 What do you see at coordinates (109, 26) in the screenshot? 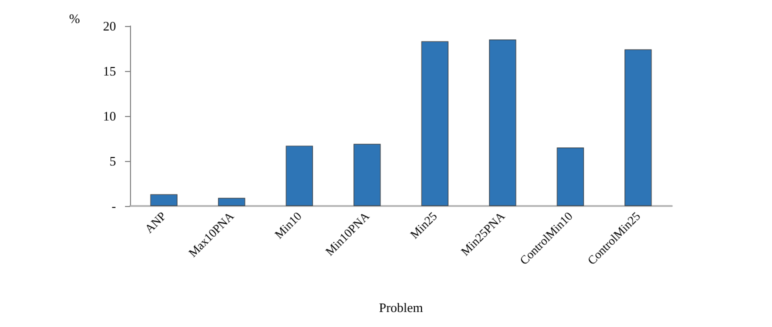
I see `y-tick-label: 20` at bounding box center [109, 26].